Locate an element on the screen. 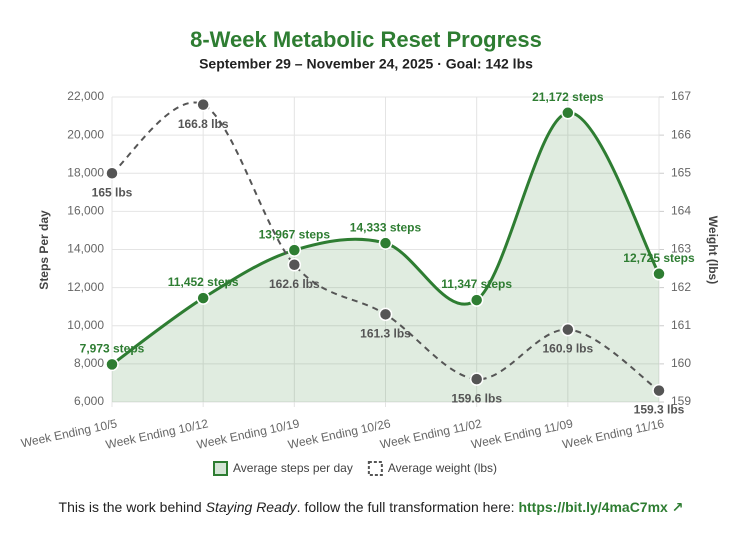  value-label: 166.8 lbs is located at coordinates (203, 124).